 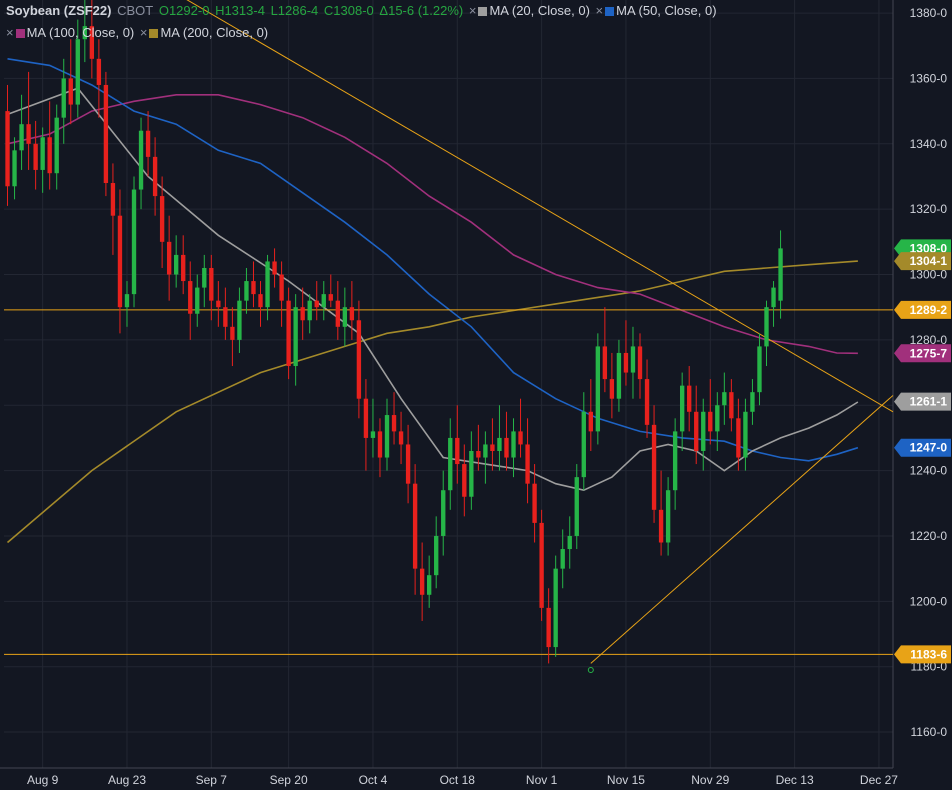 What do you see at coordinates (472, 10) in the screenshot?
I see `remove-ma20-icon: ×` at bounding box center [472, 10].